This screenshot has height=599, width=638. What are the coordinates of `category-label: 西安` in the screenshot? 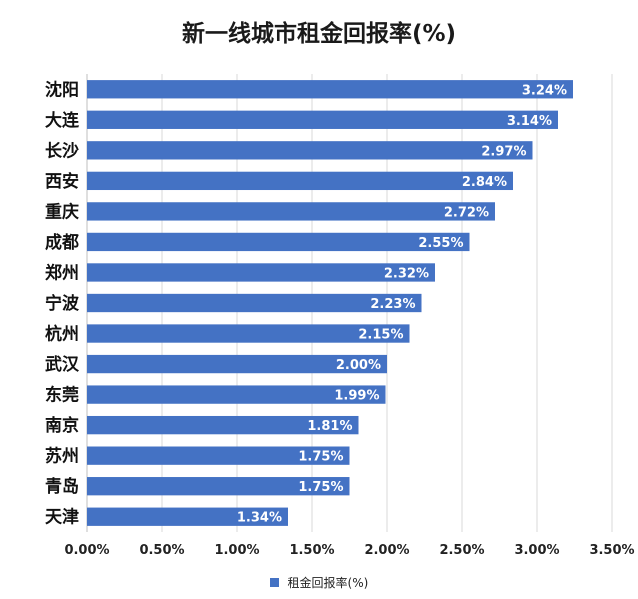 It's located at (62, 181).